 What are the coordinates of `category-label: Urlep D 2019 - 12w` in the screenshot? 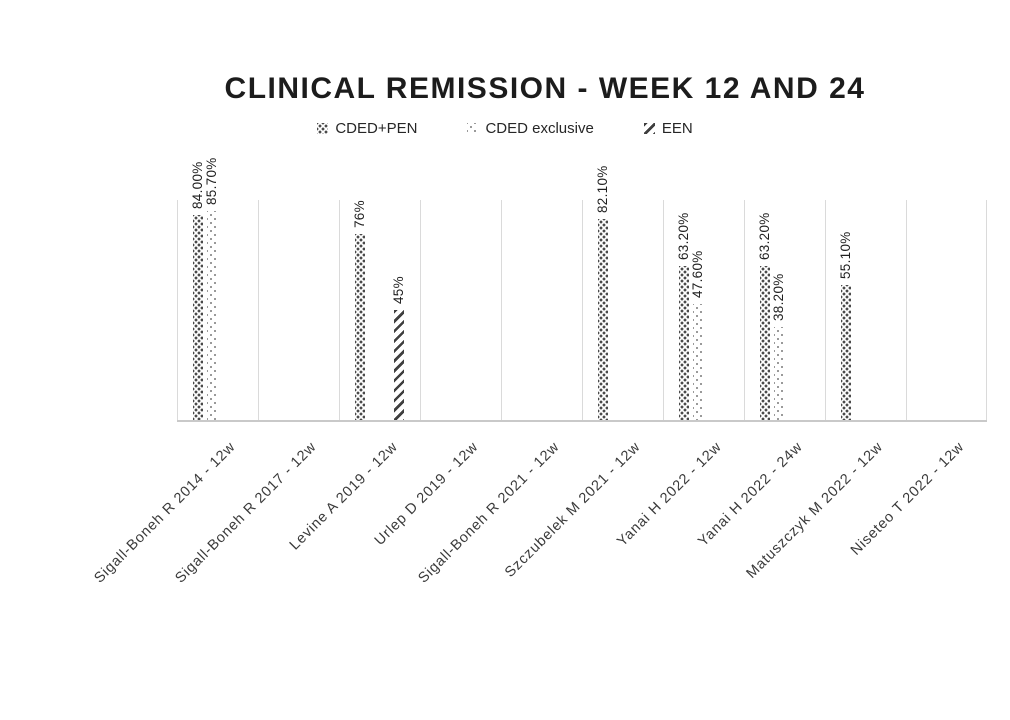 It's located at (426, 494).